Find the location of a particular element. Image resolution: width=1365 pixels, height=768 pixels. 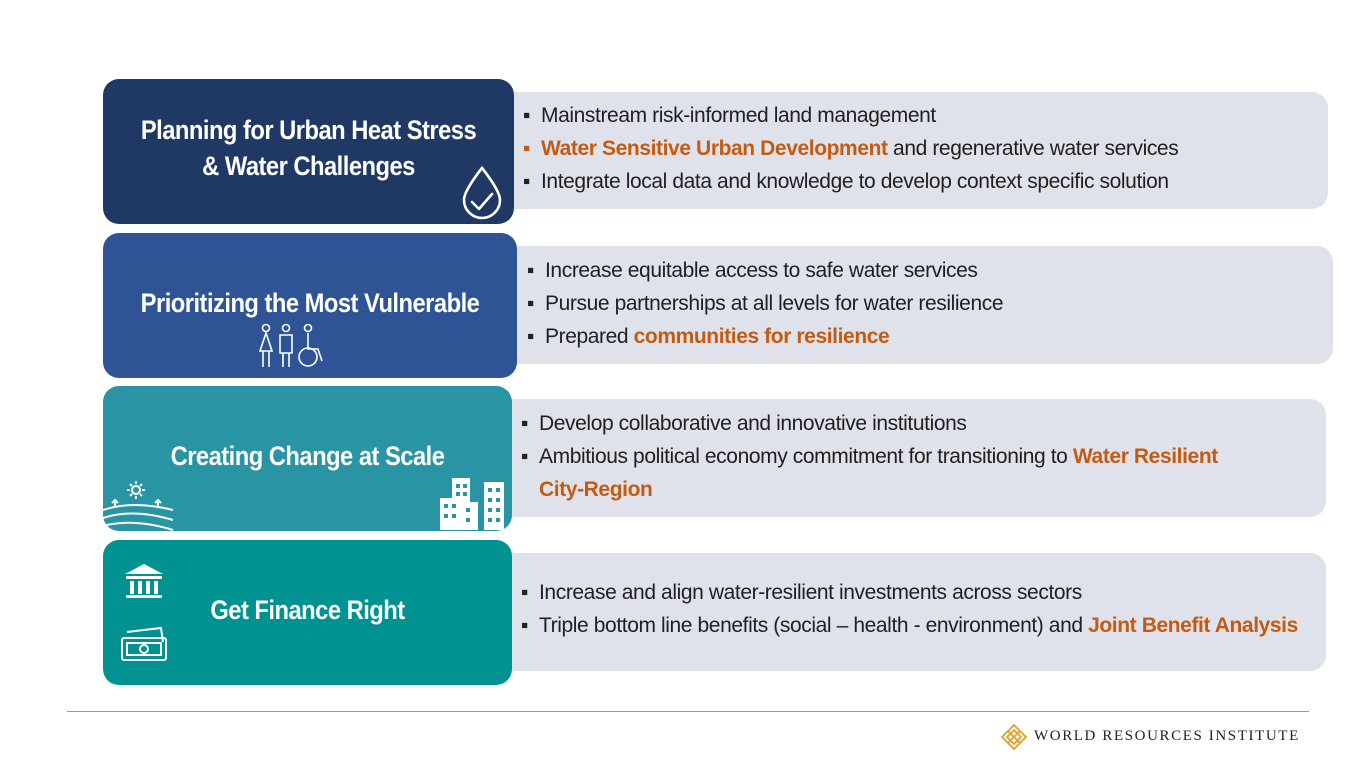

card-title-line: & Water Challenges is located at coordinates (308, 166).